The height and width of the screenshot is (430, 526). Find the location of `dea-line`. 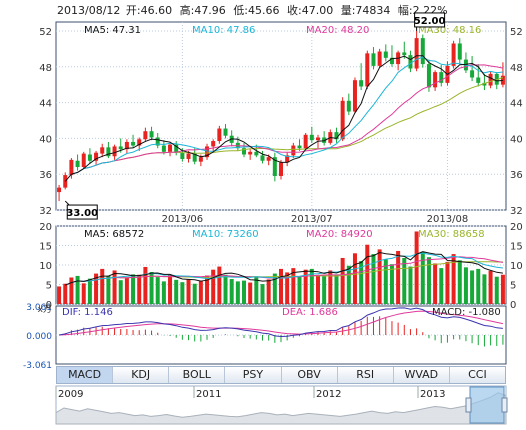

dea-line is located at coordinates (281, 323).